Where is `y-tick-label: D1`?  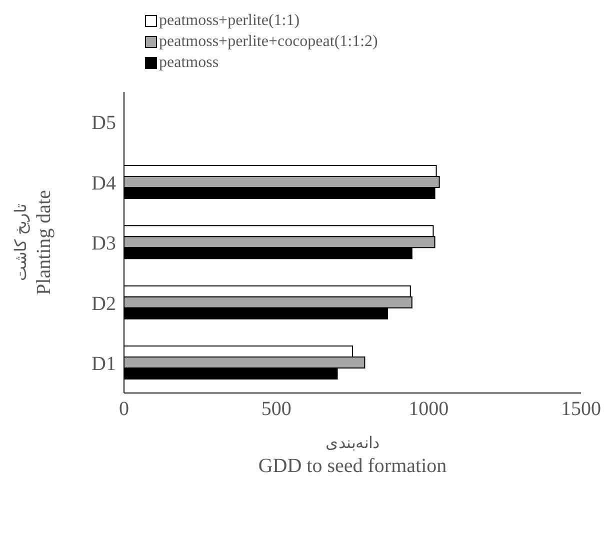
y-tick-label: D1 is located at coordinates (104, 364).